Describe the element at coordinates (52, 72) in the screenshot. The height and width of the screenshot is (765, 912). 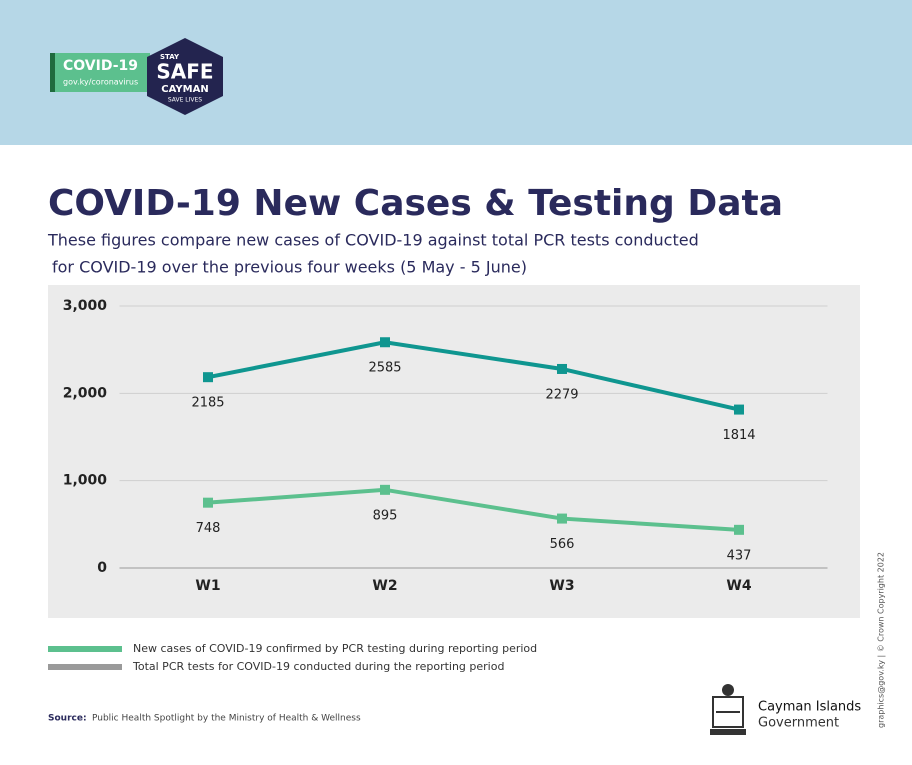
I see `badge-edge` at that location.